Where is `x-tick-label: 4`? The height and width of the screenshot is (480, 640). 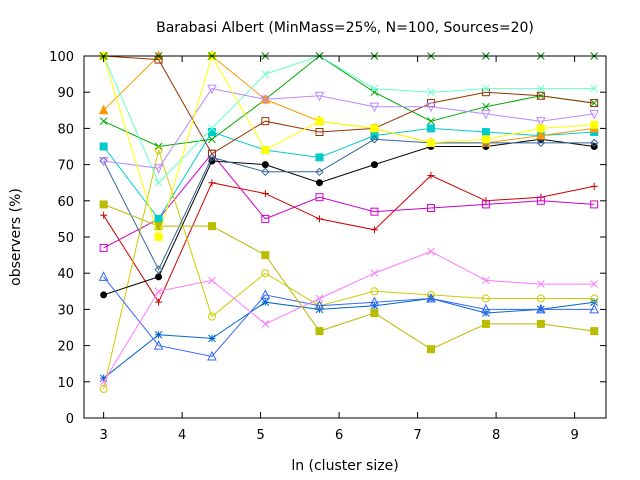 x-tick-label: 4 is located at coordinates (182, 435).